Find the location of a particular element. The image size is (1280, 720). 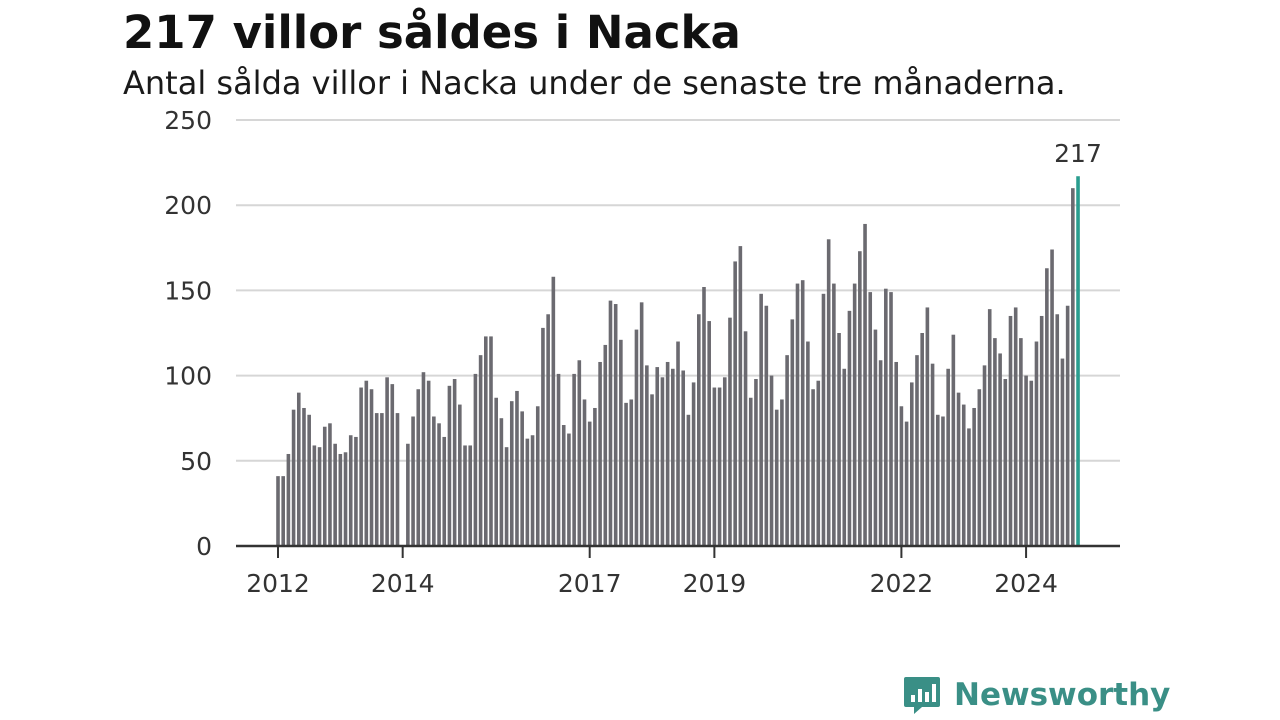

x-tick-label: 2014 is located at coordinates (403, 583).